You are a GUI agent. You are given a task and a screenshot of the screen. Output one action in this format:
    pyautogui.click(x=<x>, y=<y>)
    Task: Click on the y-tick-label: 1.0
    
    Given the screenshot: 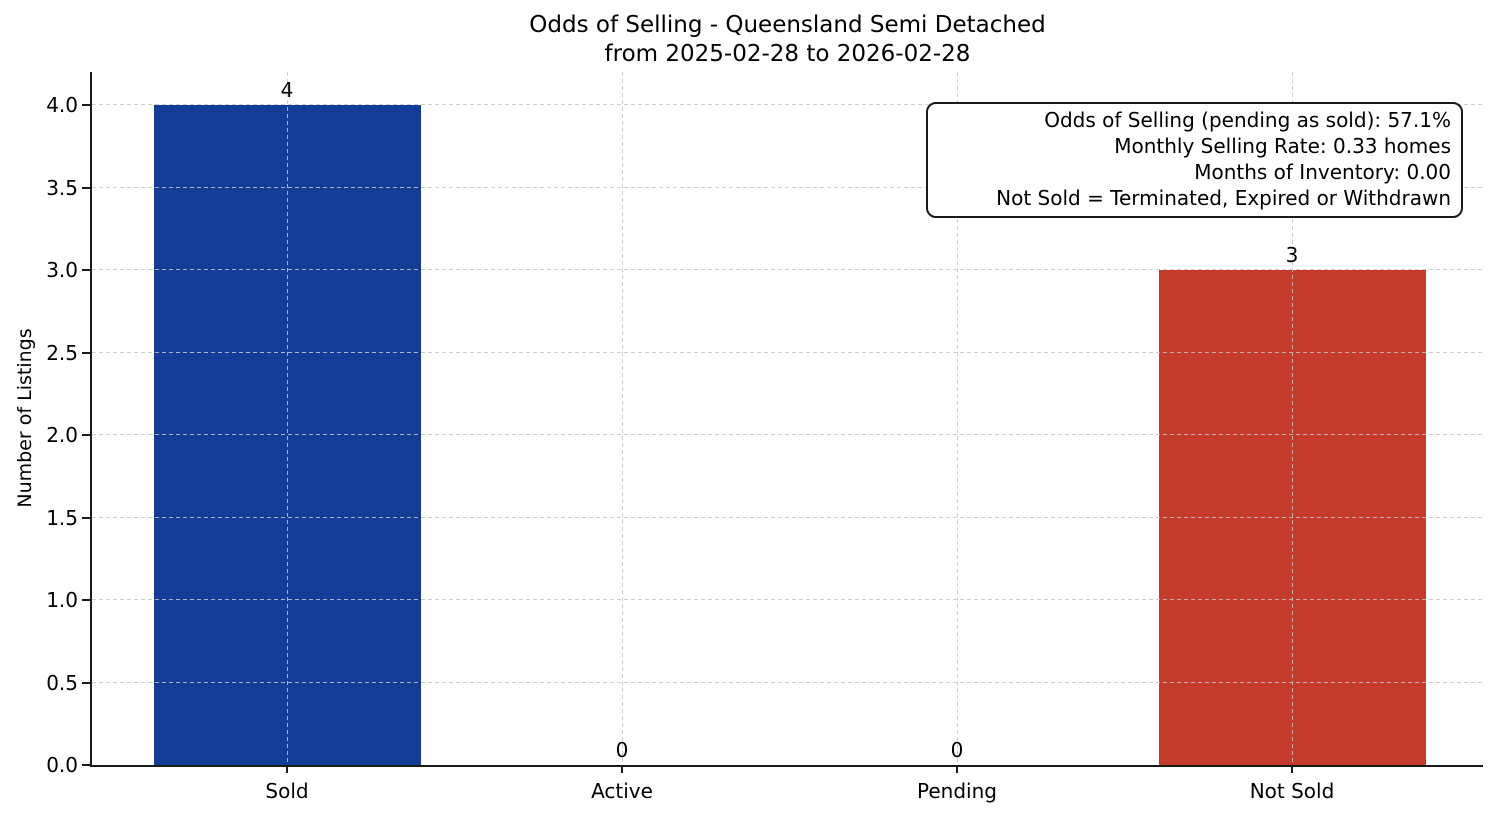 What is the action you would take?
    pyautogui.click(x=62, y=600)
    